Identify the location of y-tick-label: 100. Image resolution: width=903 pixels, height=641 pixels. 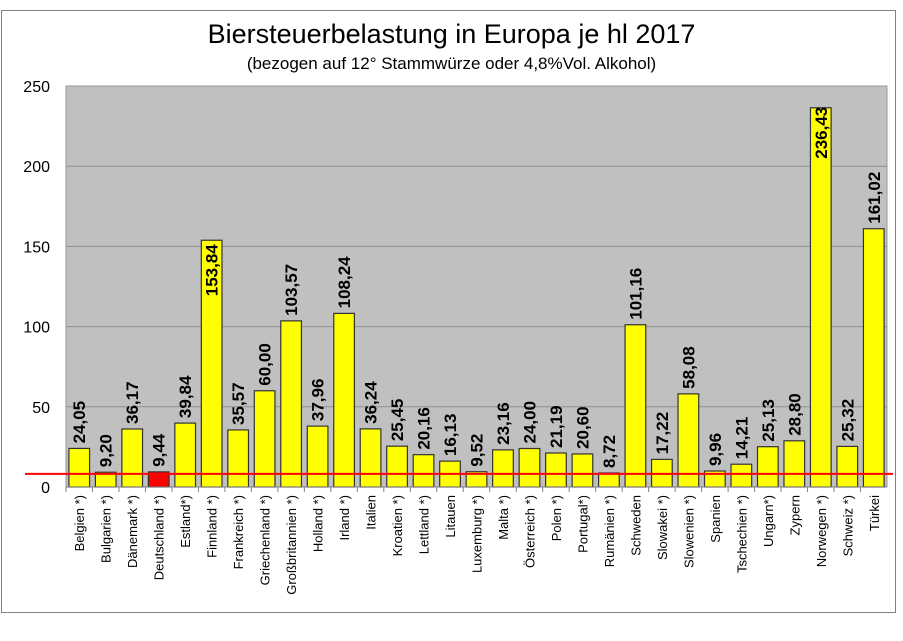
(36, 328).